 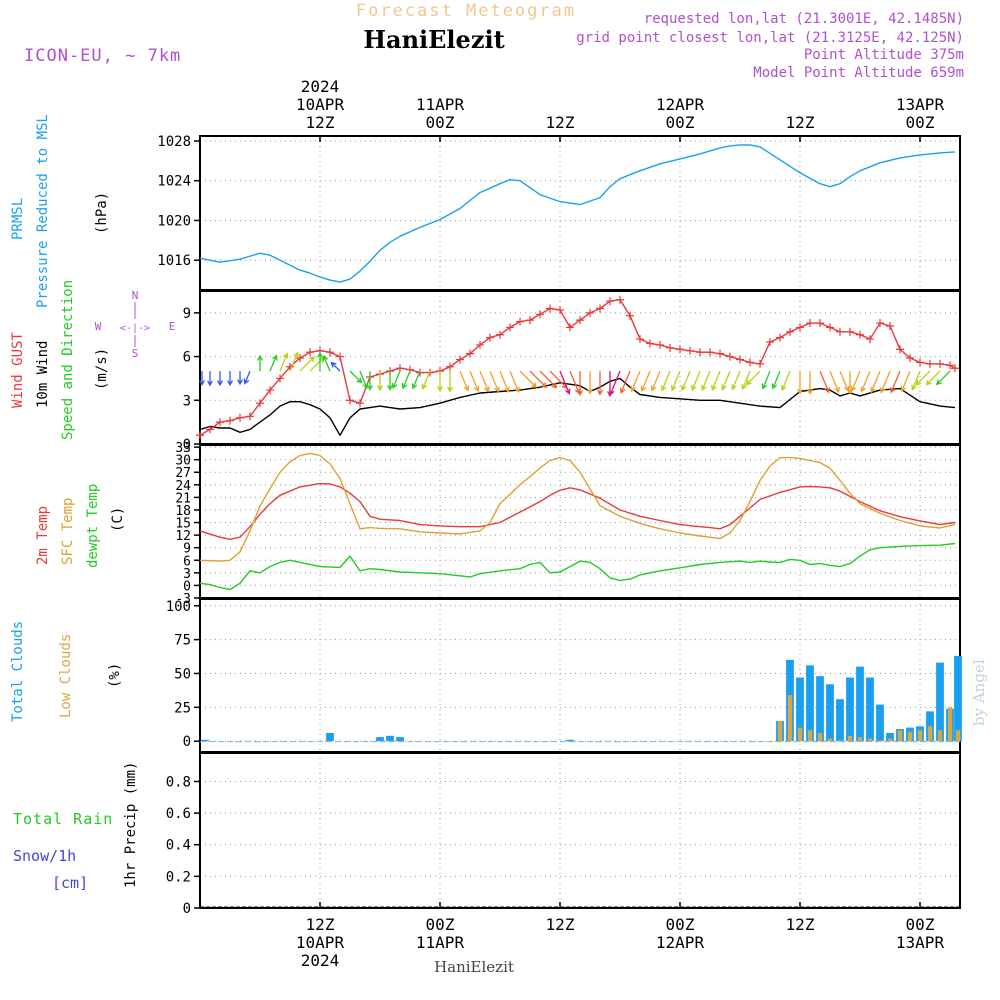 What do you see at coordinates (178, 782) in the screenshot?
I see `precipitation-ytick-label: 0.8` at bounding box center [178, 782].